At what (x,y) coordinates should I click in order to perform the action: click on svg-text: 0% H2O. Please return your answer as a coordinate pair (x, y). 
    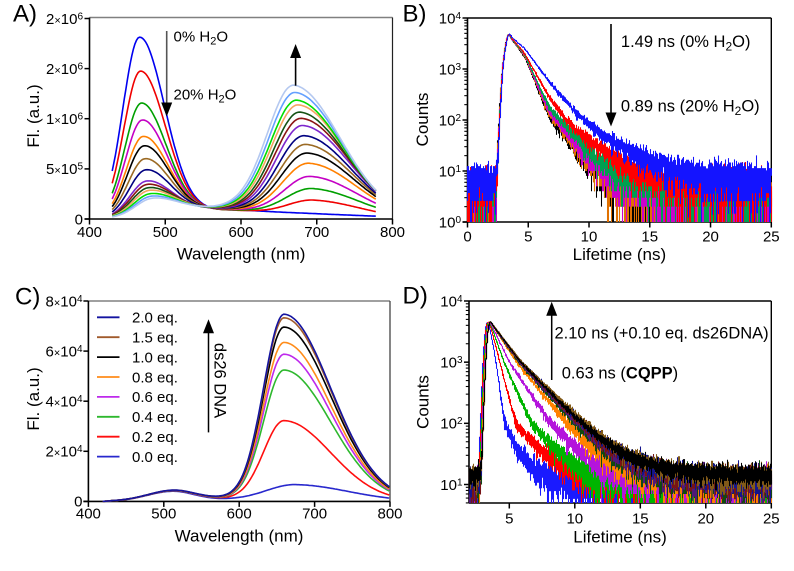
    Looking at the image, I should click on (201, 38).